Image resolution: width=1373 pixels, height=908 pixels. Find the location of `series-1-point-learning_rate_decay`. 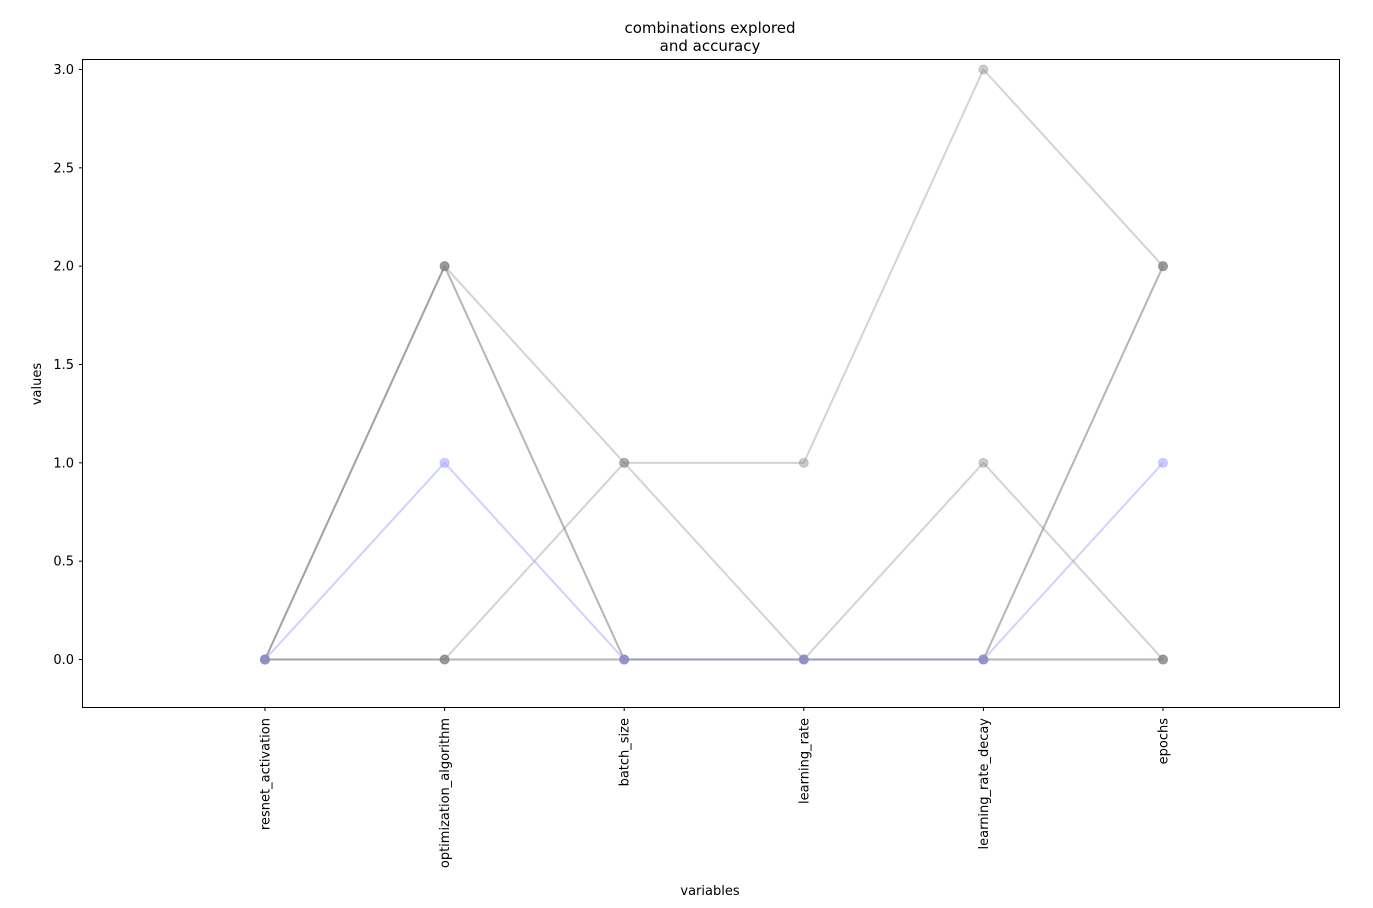

series-1-point-learning_rate_decay is located at coordinates (983, 462).